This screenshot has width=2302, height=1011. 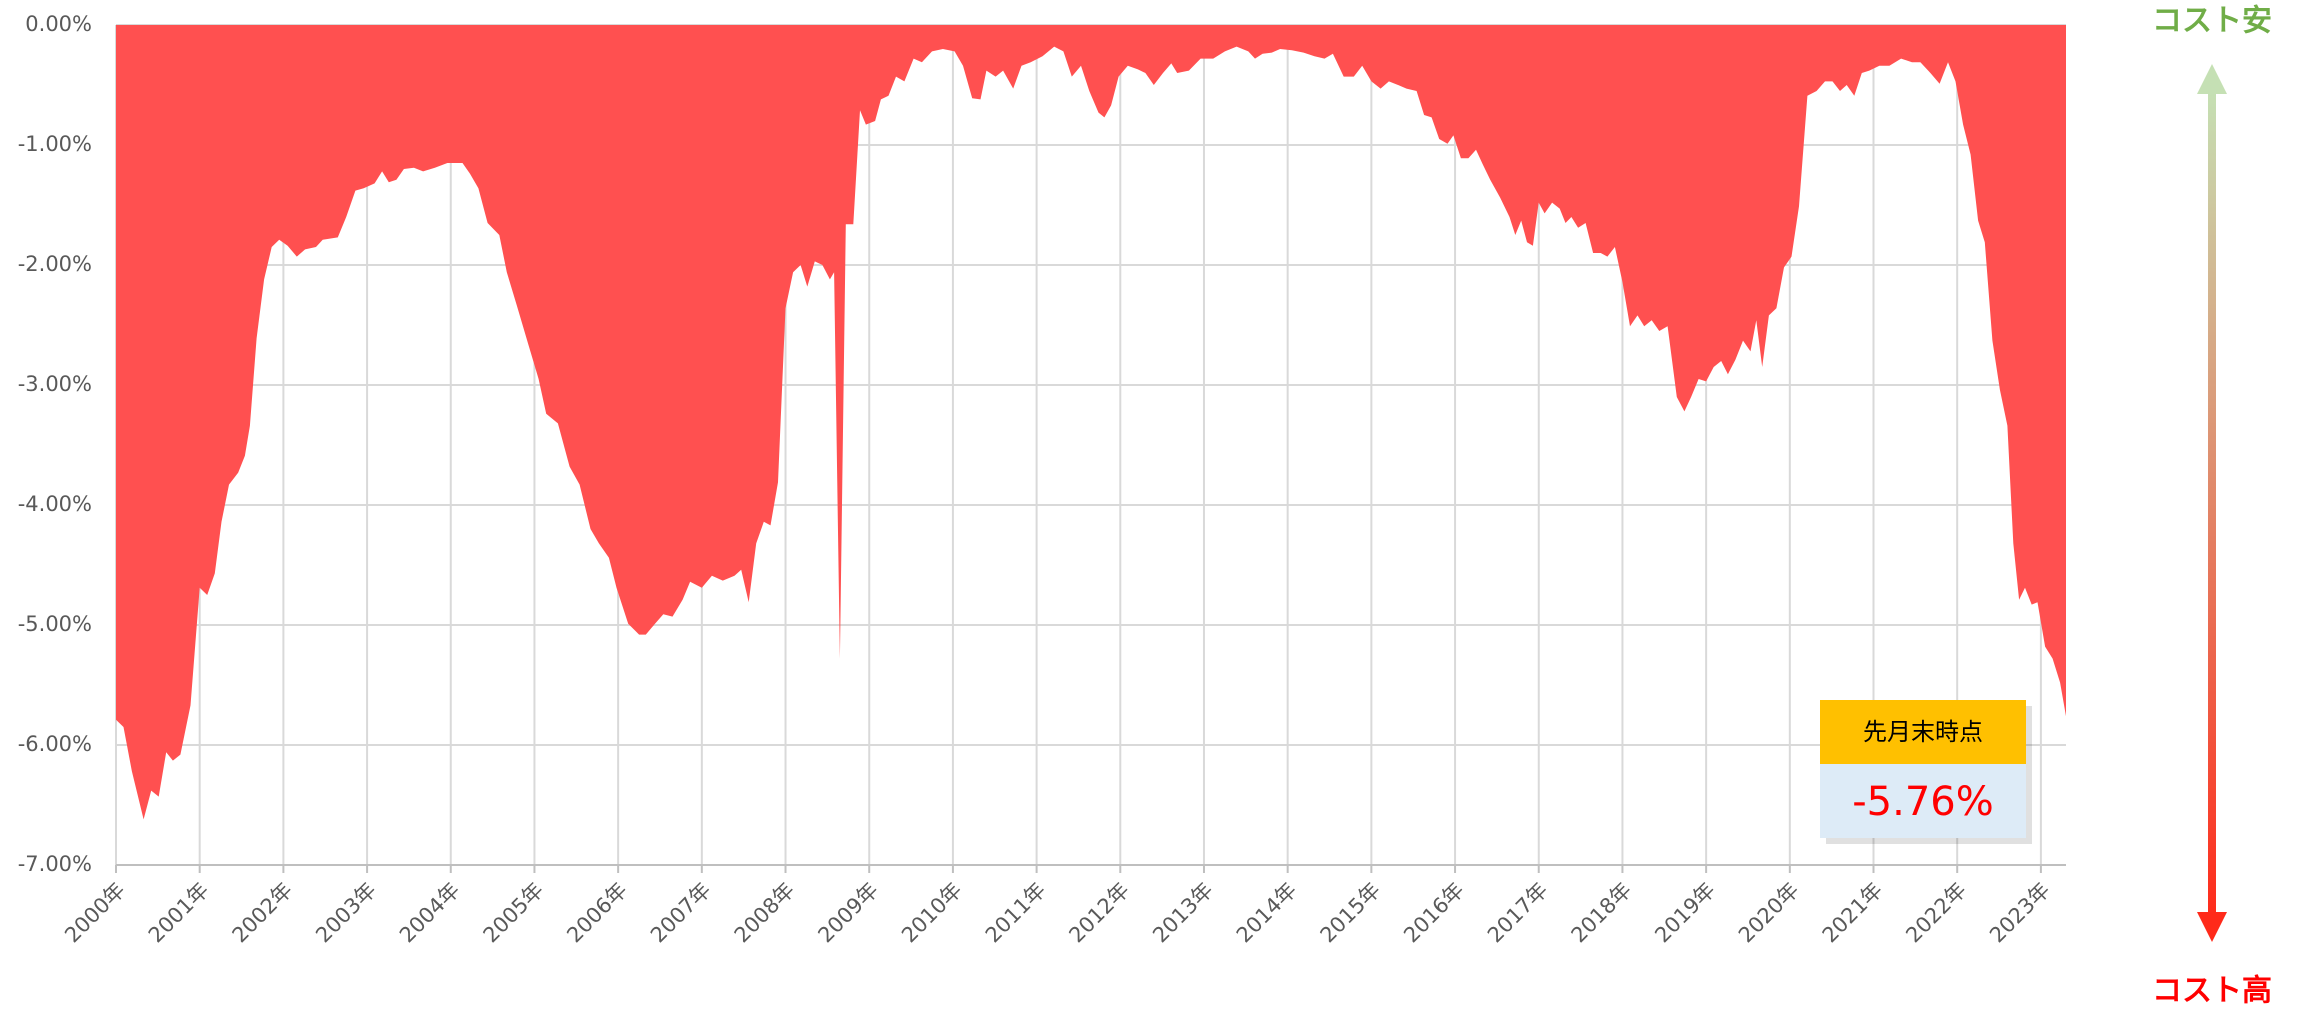 What do you see at coordinates (430, 913) in the screenshot?
I see `x-tick-label: 2004年` at bounding box center [430, 913].